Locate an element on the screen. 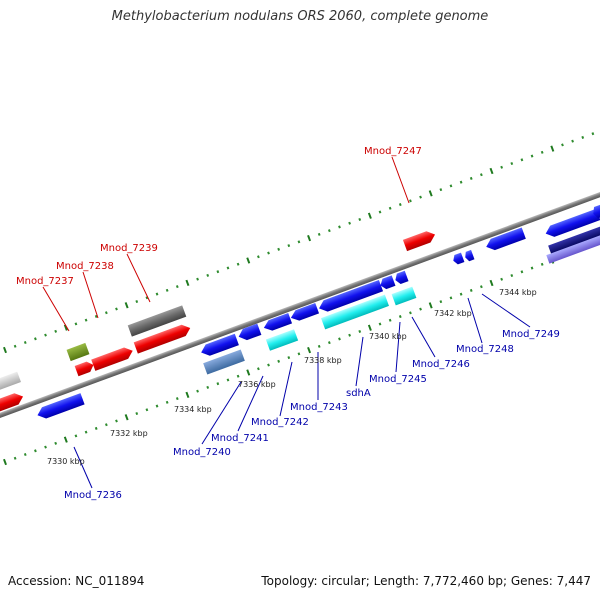 This screenshot has height=600, width=600. tick-label: 7338 kbp is located at coordinates (323, 360).